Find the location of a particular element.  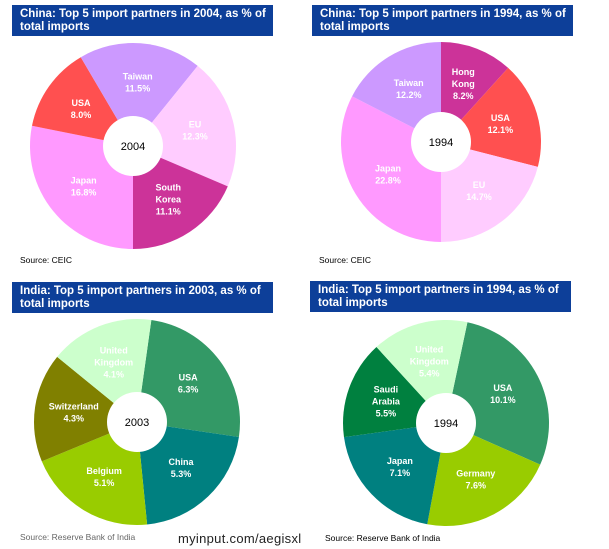

pie-slice-japan is located at coordinates (394, 474).